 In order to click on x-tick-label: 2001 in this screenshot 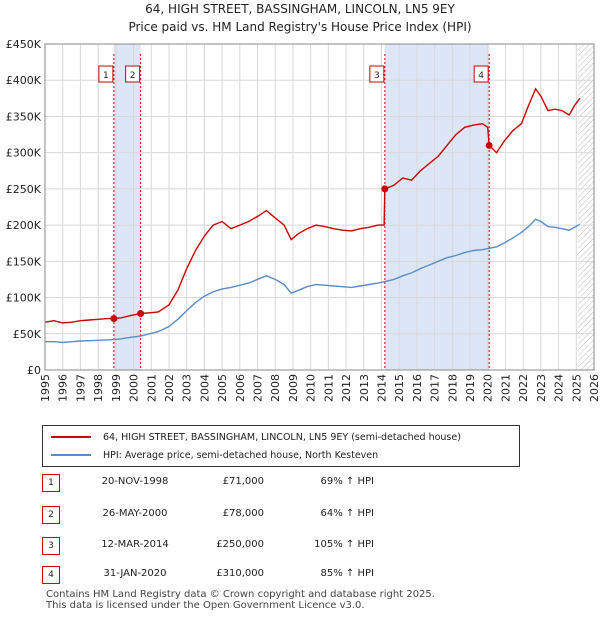, I will do `click(151, 388)`.